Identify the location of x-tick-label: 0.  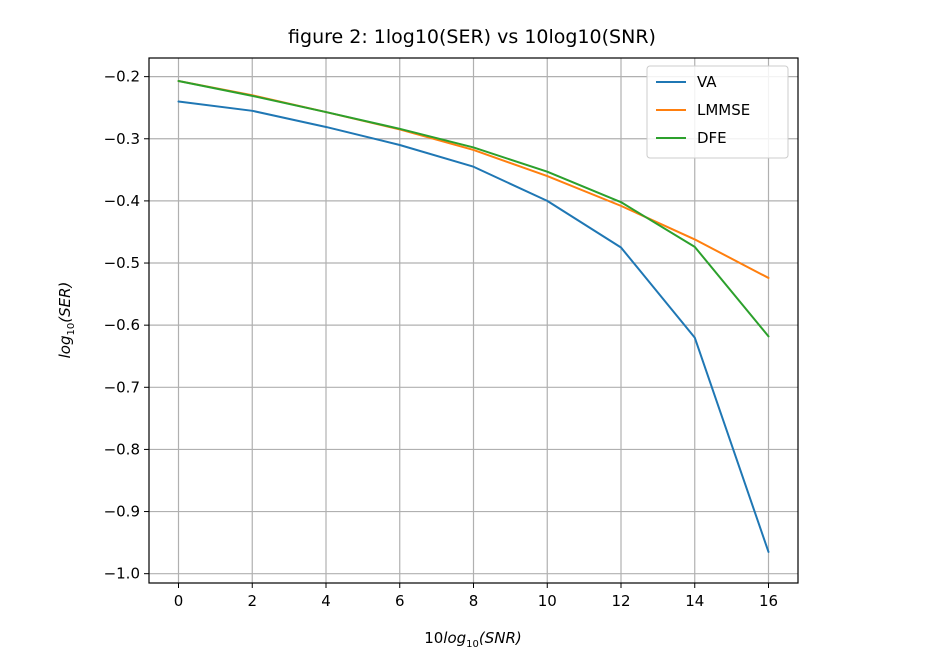
(179, 601).